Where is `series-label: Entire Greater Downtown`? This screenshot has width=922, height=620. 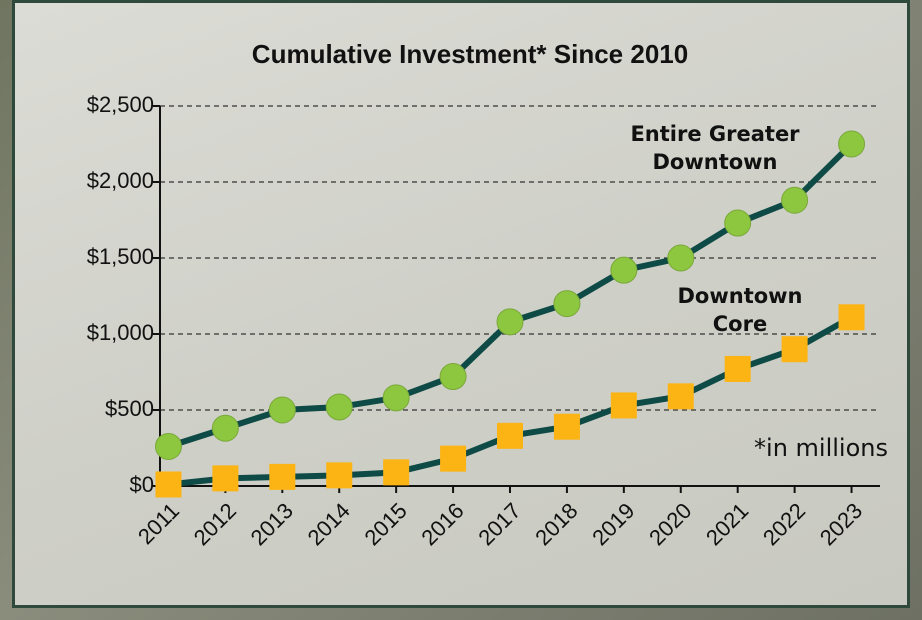
series-label: Entire Greater Downtown is located at coordinates (715, 148).